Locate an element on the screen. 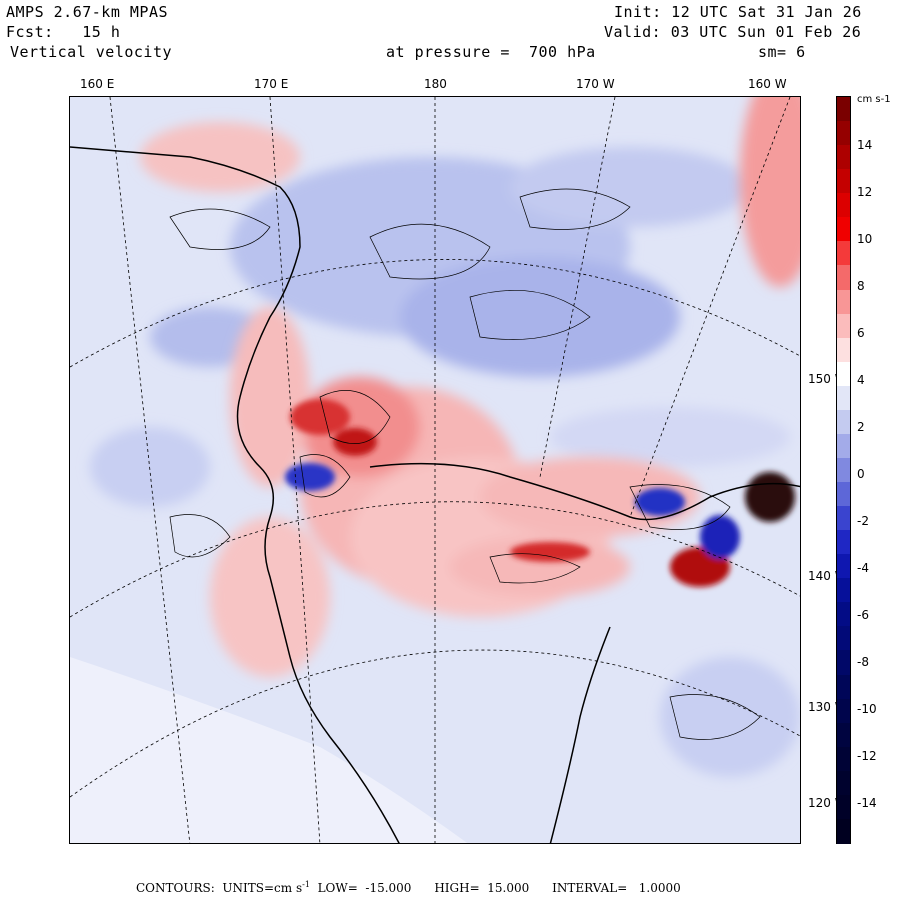 The width and height of the screenshot is (900, 900). lon-label-180: 180 is located at coordinates (435, 84).